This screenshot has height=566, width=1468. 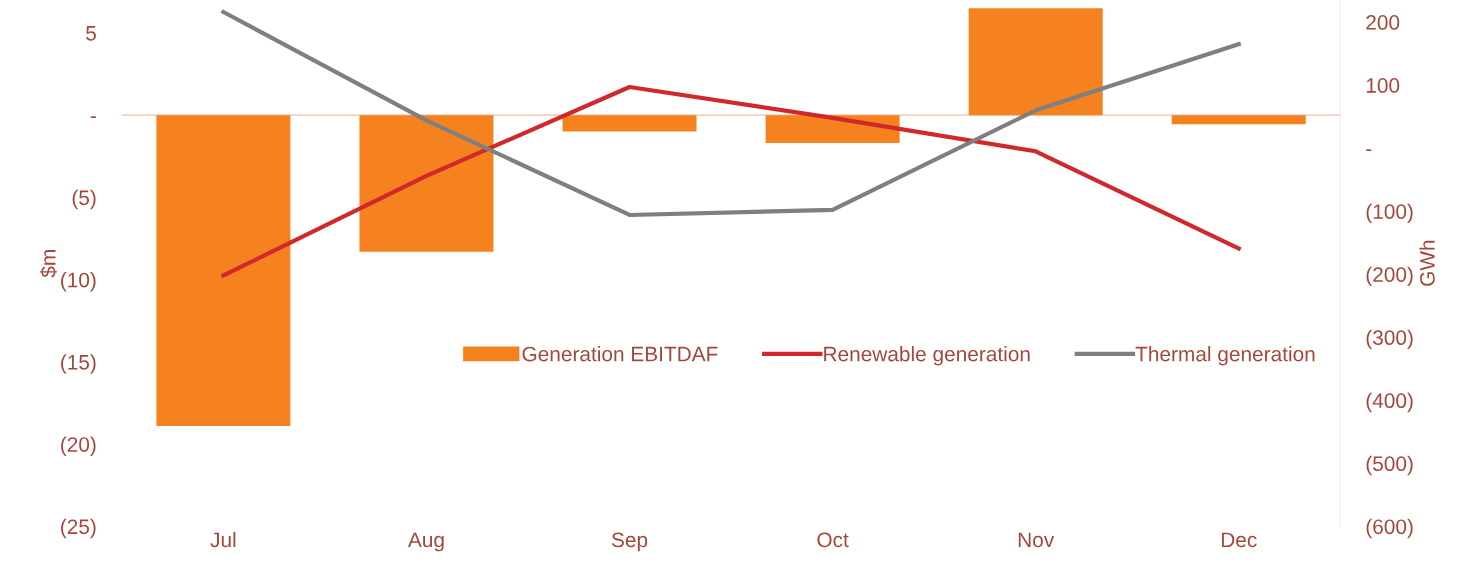 What do you see at coordinates (1389, 528) in the screenshot?
I see `y2-tick-label: (600)` at bounding box center [1389, 528].